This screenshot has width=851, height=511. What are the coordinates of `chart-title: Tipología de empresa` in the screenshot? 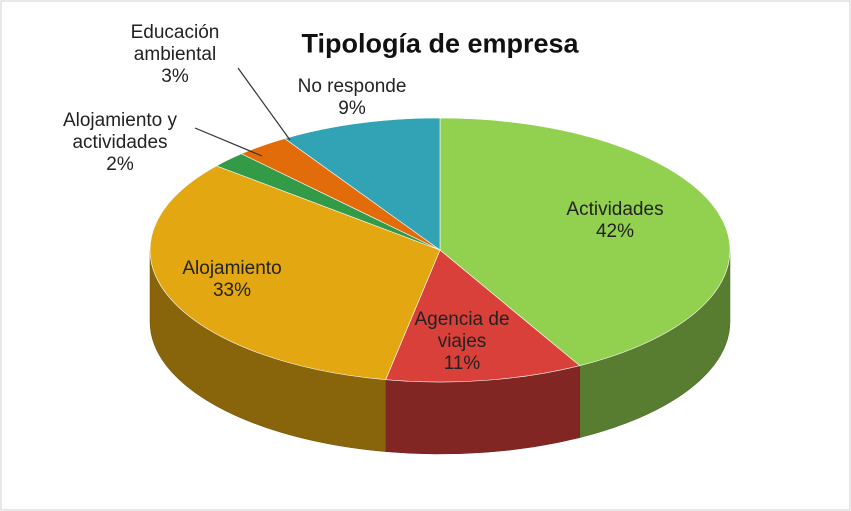 It's located at (440, 43).